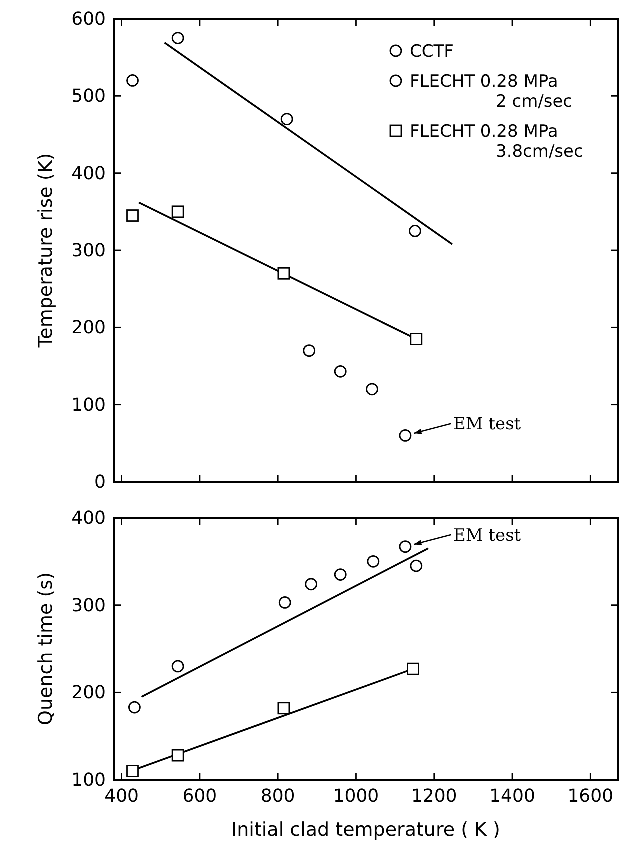  Describe the element at coordinates (497, 142) in the screenshot. I see `legend-label: FLECHT 0.28 MPa 3.8cm/sec` at that location.